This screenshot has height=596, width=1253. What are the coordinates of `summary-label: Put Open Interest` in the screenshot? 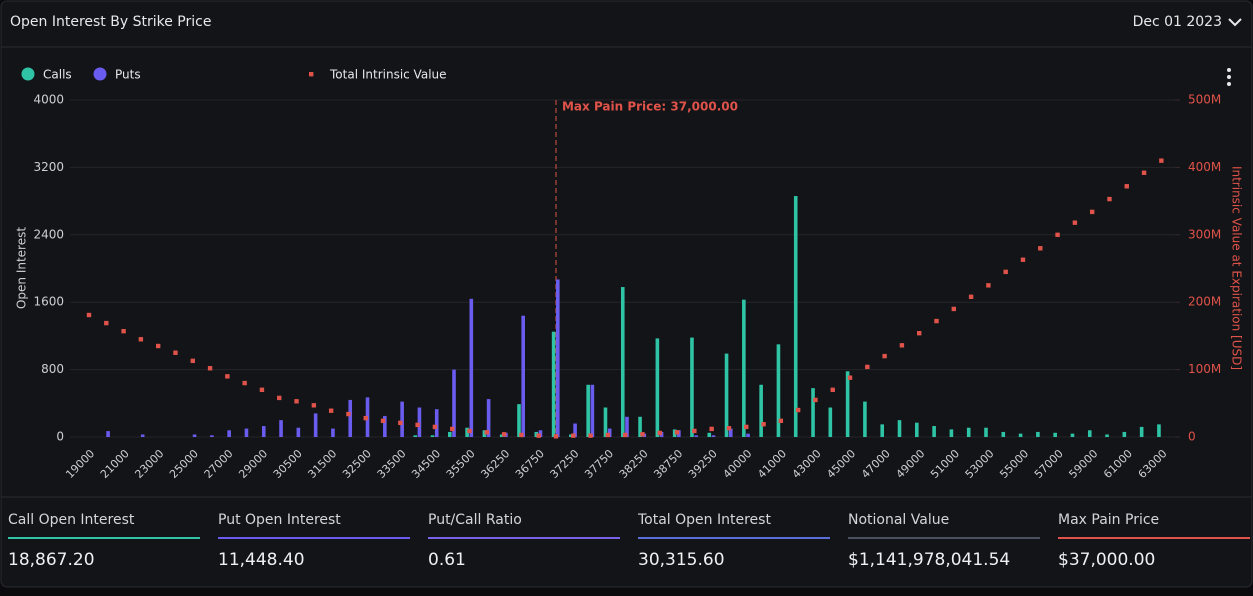 It's located at (279, 520).